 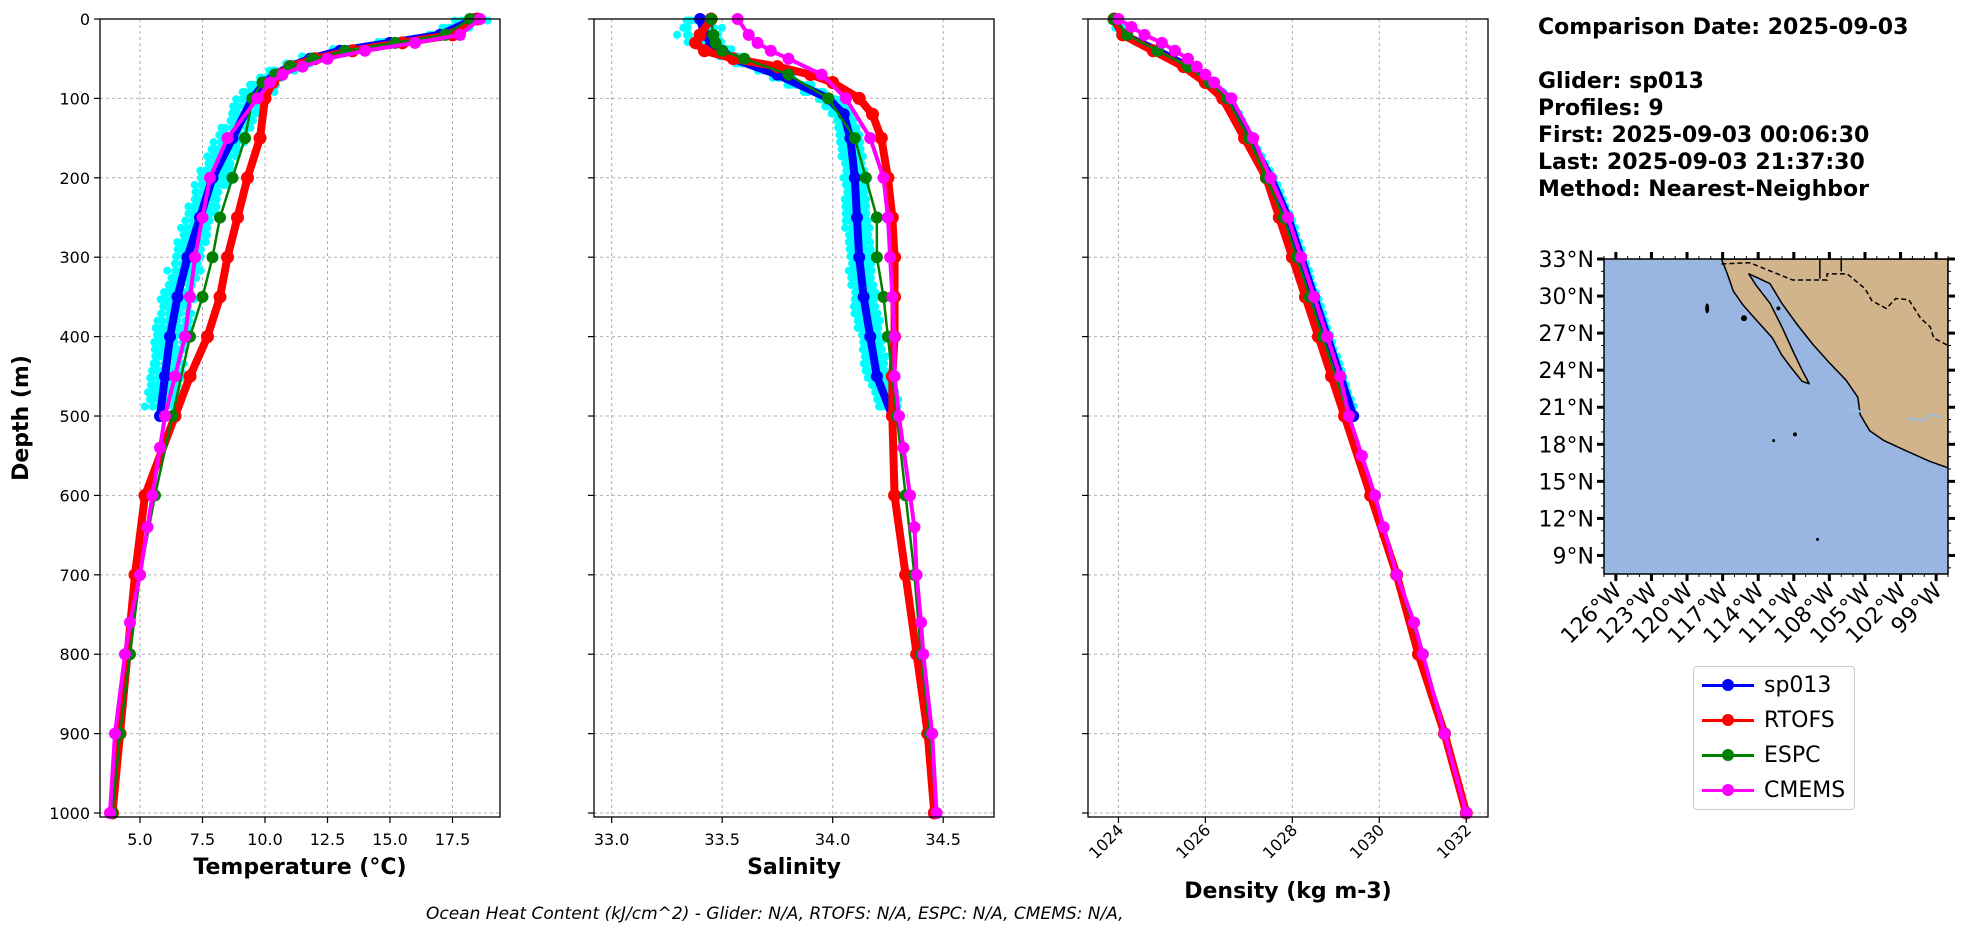 I want to click on border-line, so click(x=1834, y=304).